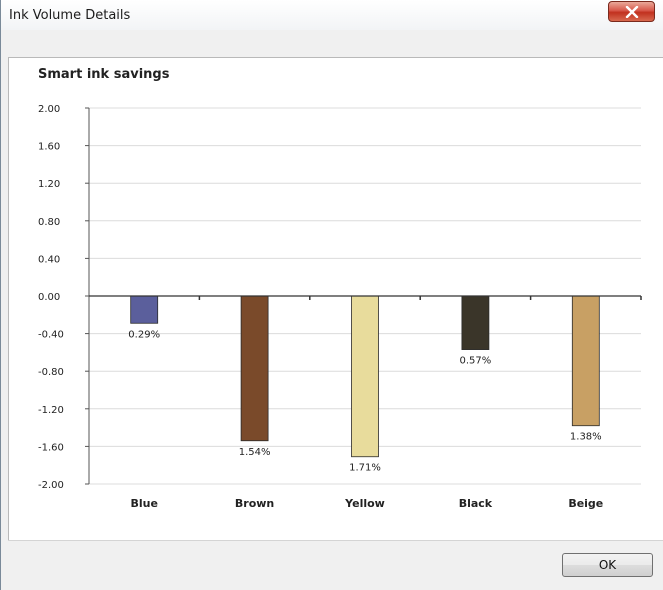  I want to click on y-tick-label: 0.80, so click(49, 222).